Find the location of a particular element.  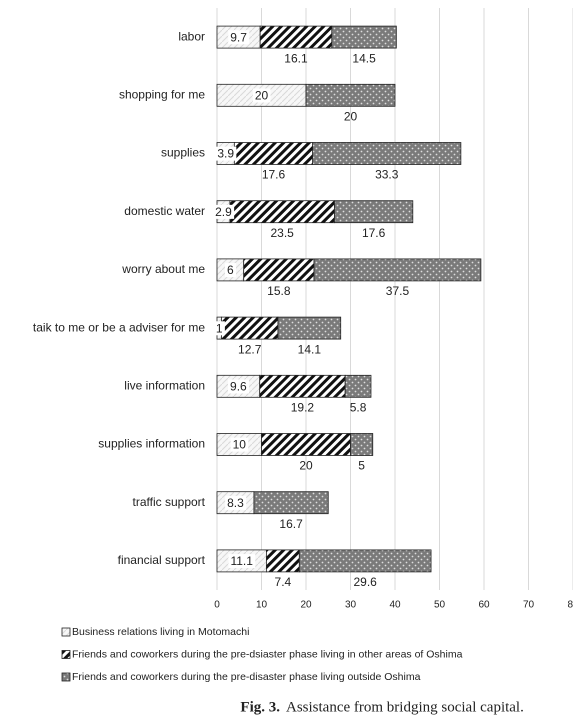

data-label: 11.1 is located at coordinates (241, 561).